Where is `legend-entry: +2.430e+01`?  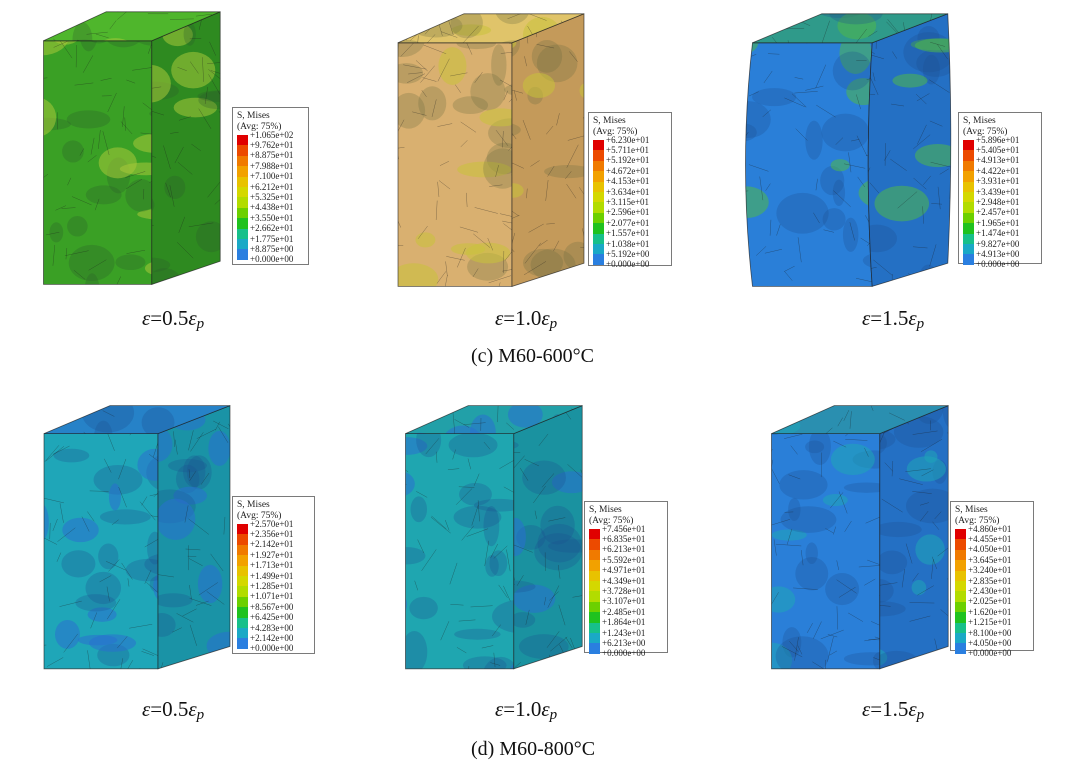
legend-entry: +2.430e+01 is located at coordinates (992, 594).